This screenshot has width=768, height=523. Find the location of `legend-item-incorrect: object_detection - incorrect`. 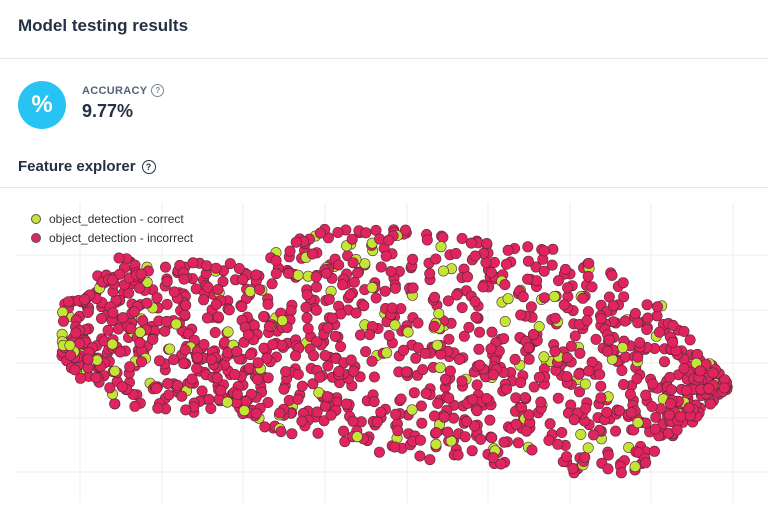

legend-item-incorrect: object_detection - incorrect is located at coordinates (112, 237).